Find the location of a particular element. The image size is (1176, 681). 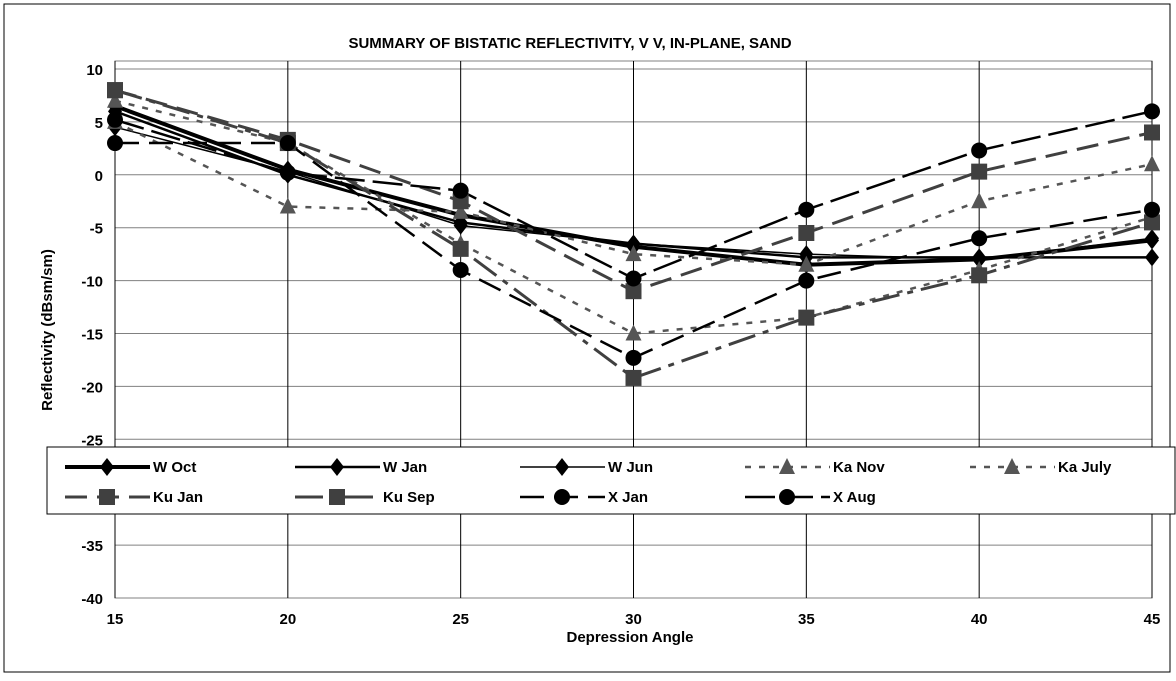

y-tick-label: -10 is located at coordinates (92, 282).